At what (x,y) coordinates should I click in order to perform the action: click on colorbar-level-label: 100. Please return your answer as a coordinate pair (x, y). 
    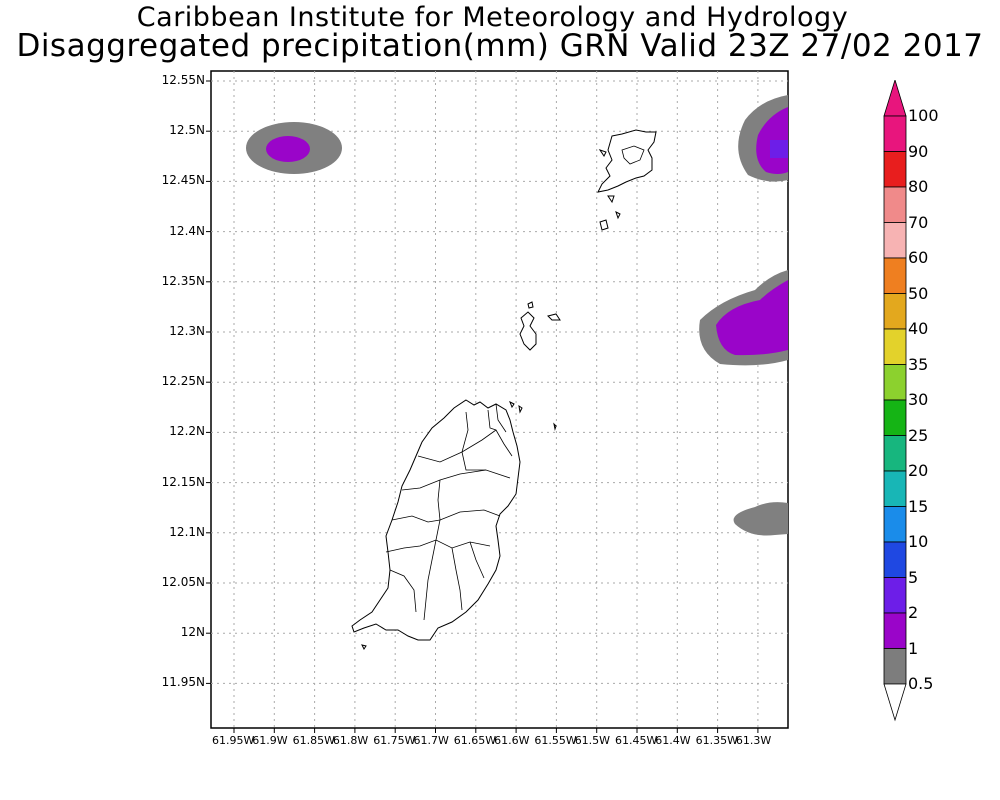
    Looking at the image, I should click on (923, 115).